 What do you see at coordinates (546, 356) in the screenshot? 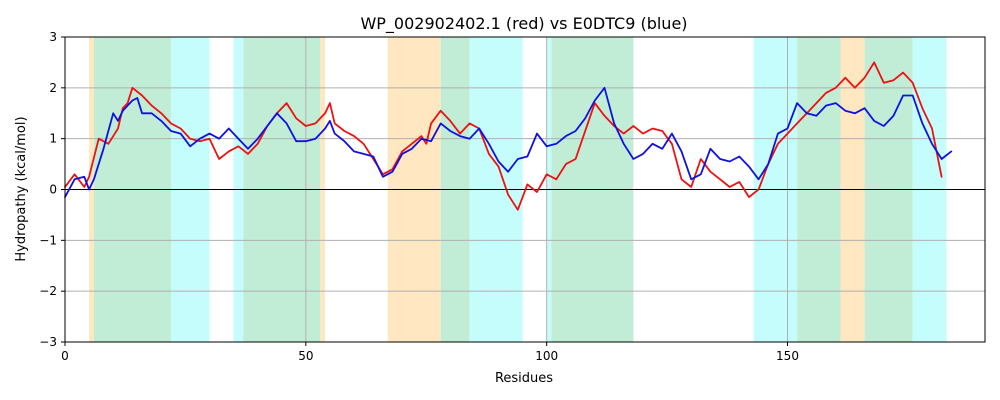
I see `x-tick-label-100: 100` at bounding box center [546, 356].